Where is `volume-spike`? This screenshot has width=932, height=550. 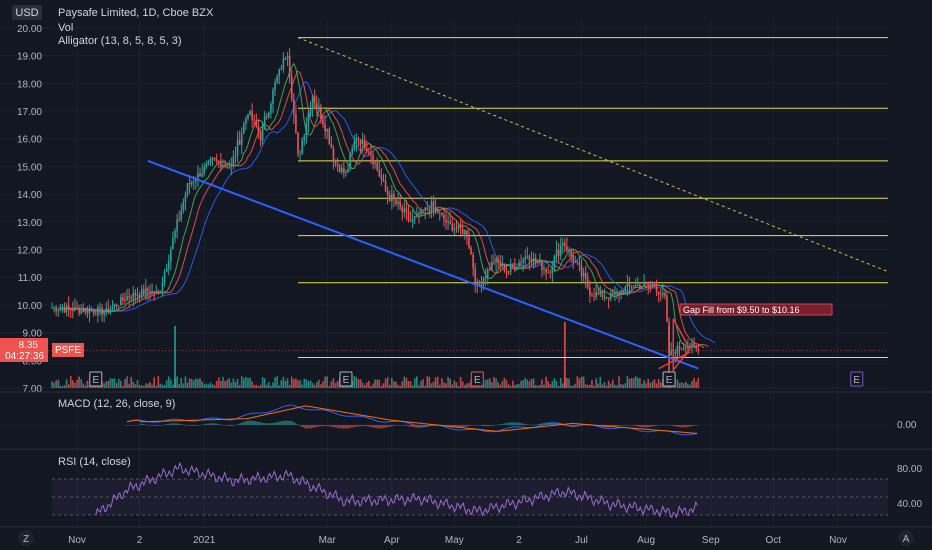 volume-spike is located at coordinates (175, 357).